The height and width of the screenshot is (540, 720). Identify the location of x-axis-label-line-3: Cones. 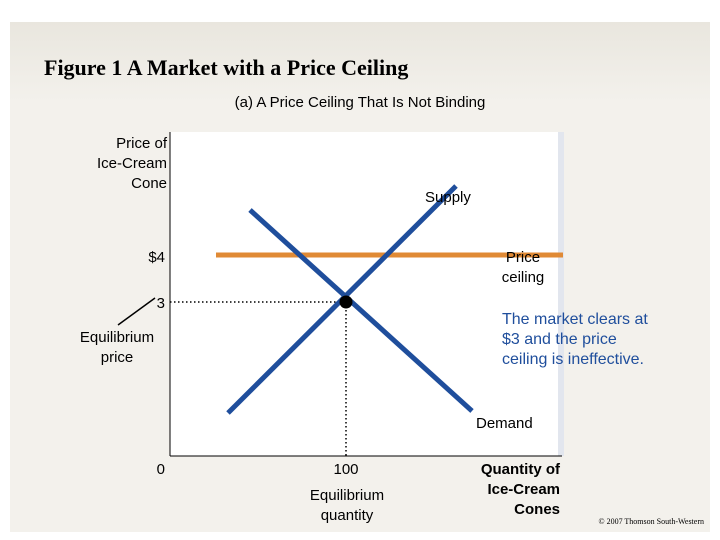
(537, 509).